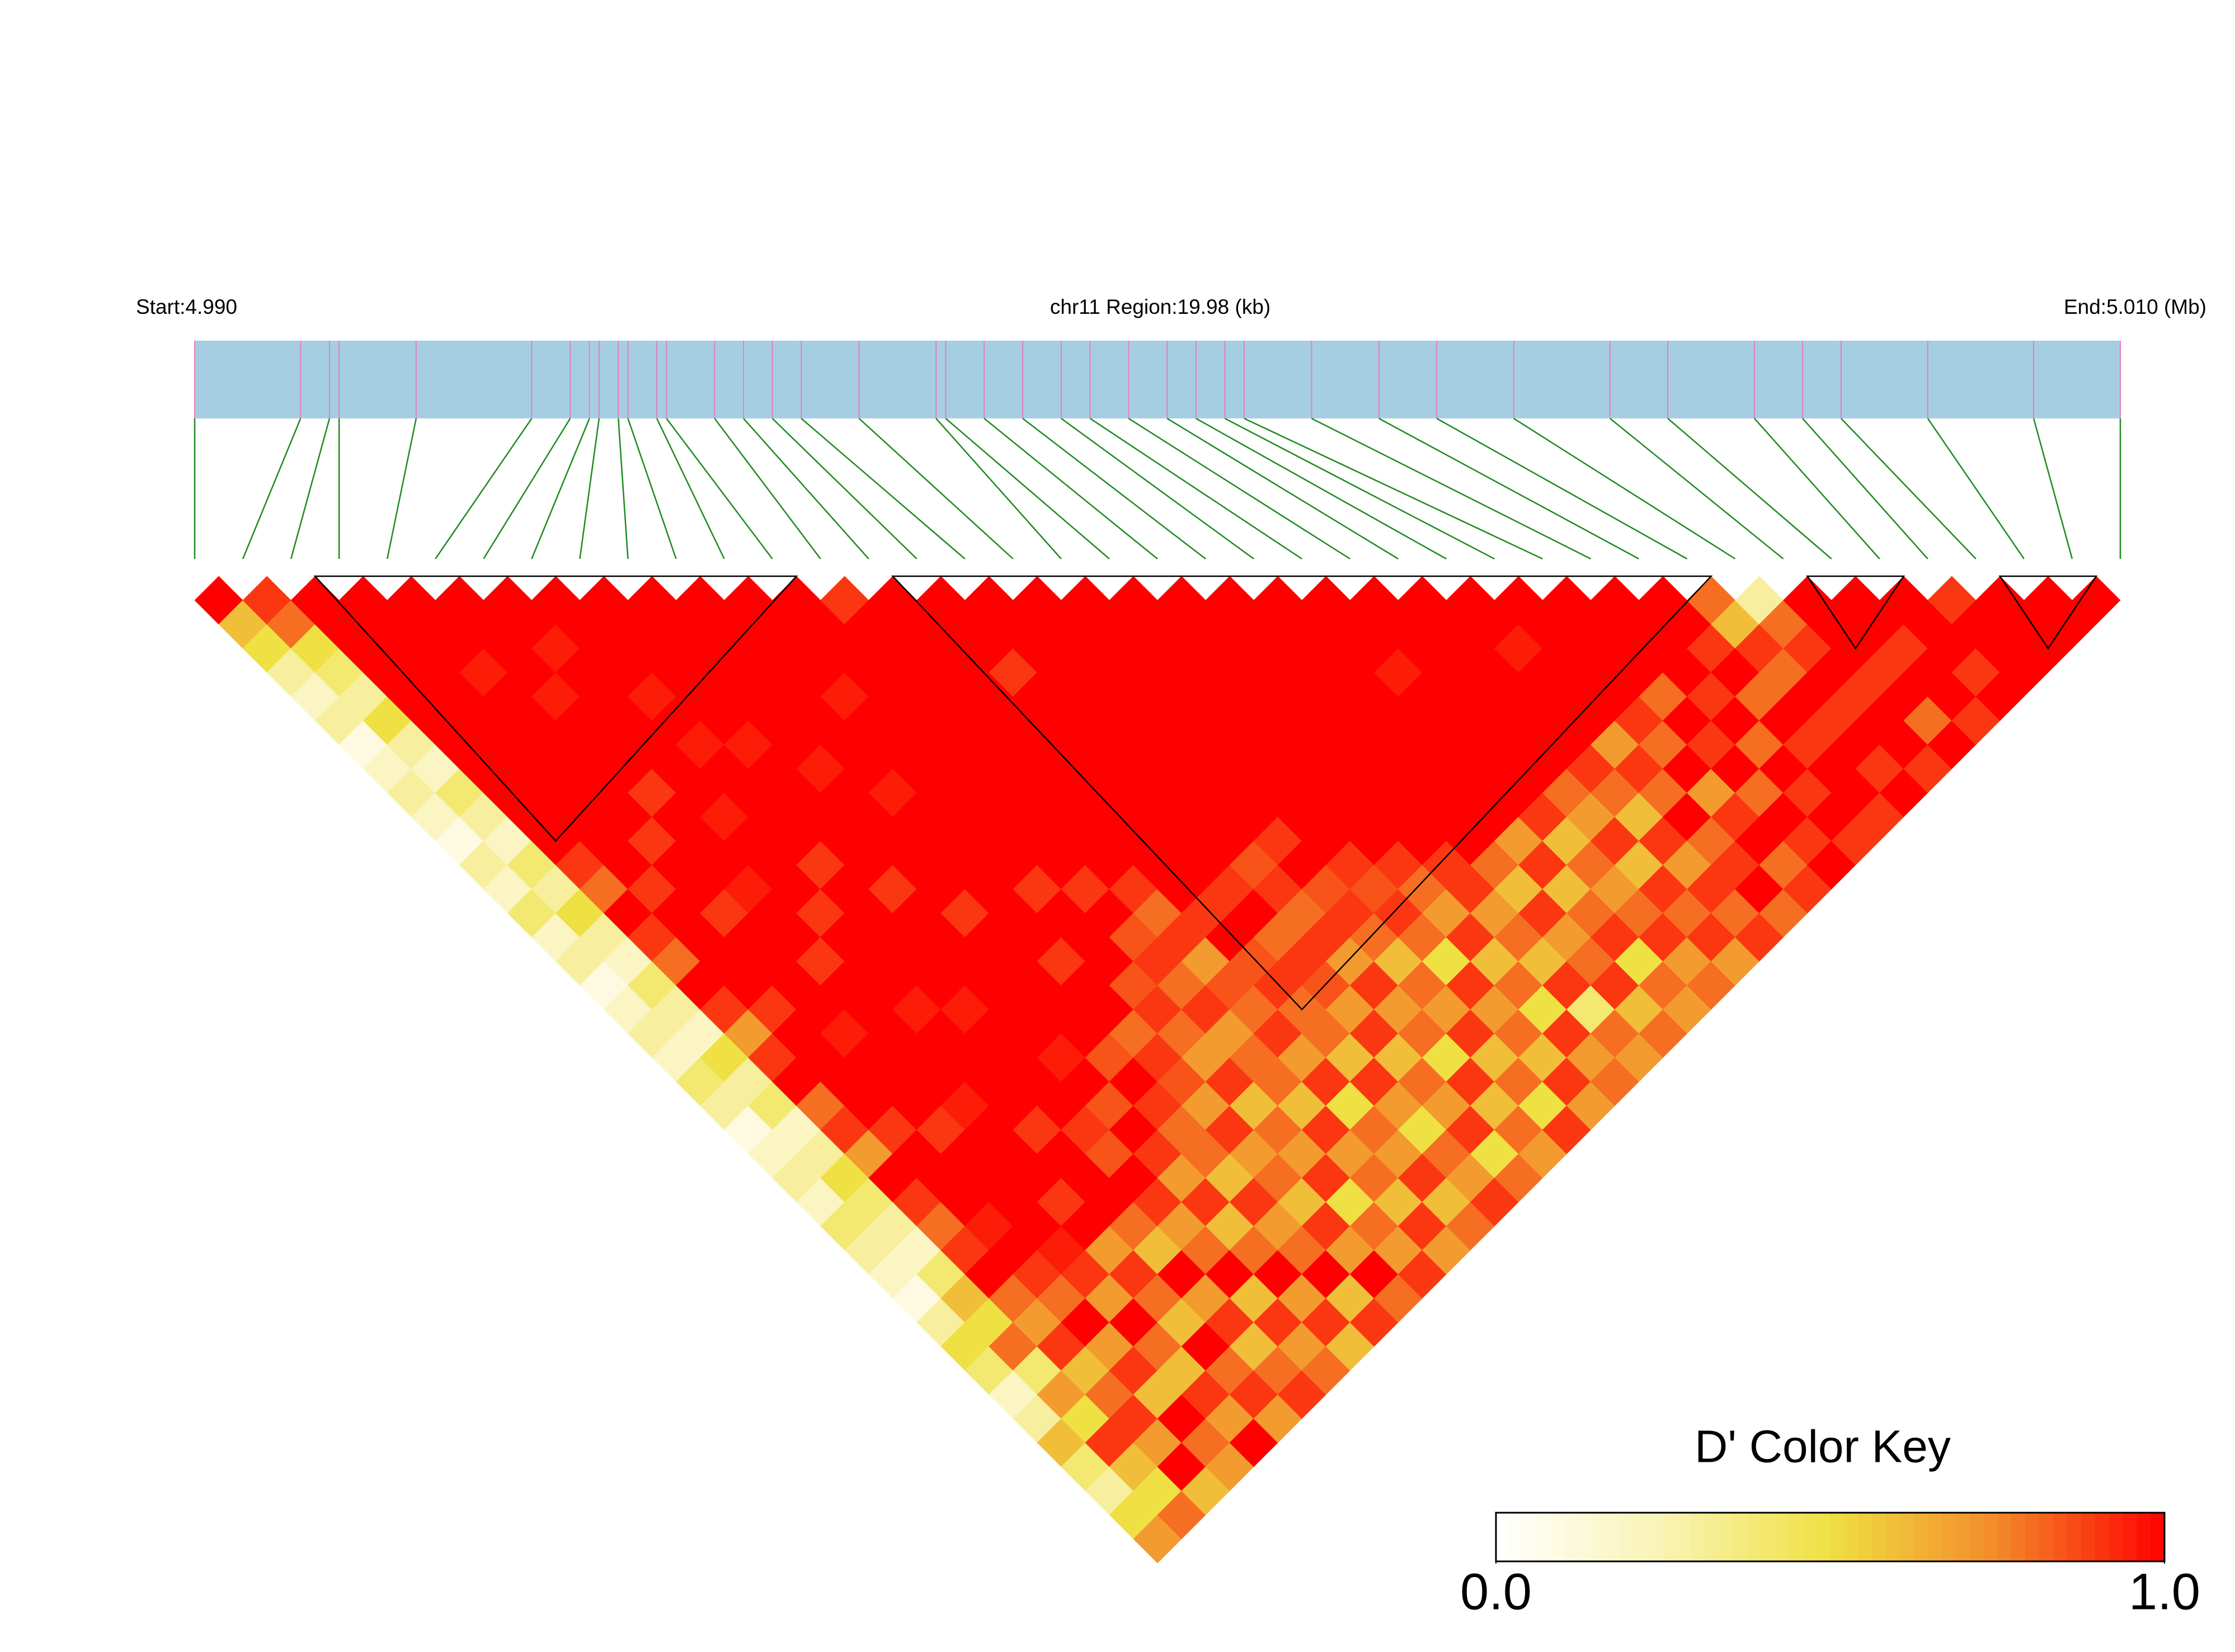  Describe the element at coordinates (186, 306) in the screenshot. I see `start-label: Start:4.990` at that location.